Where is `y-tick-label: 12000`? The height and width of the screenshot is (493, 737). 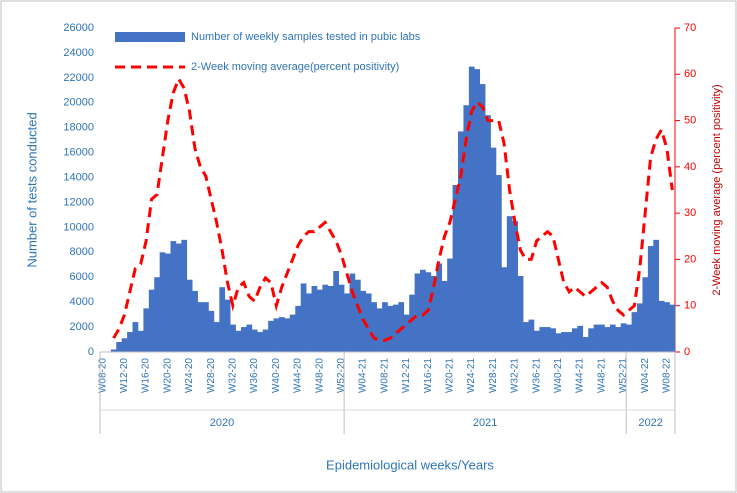 y-tick-label: 12000 is located at coordinates (78, 202).